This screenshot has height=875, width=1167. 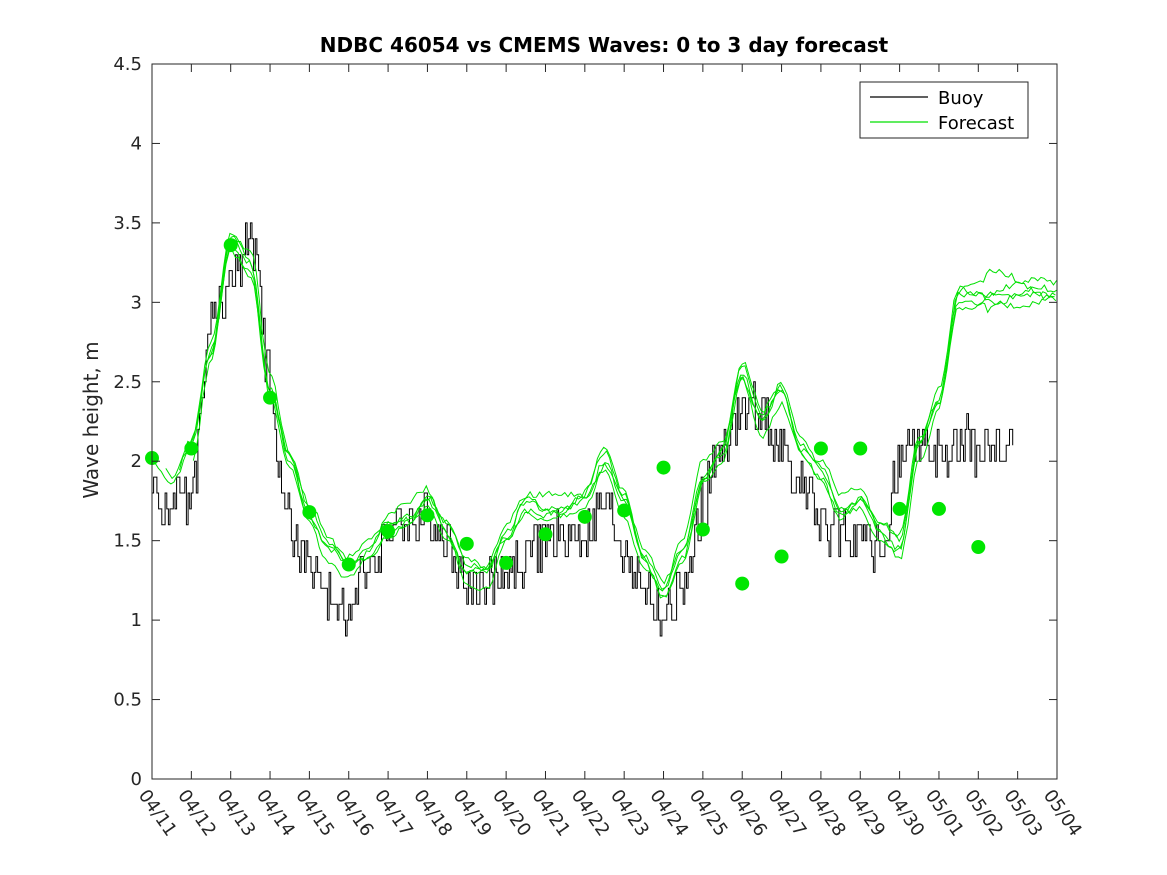 What do you see at coordinates (136, 461) in the screenshot?
I see `y-tick-label: 2` at bounding box center [136, 461].